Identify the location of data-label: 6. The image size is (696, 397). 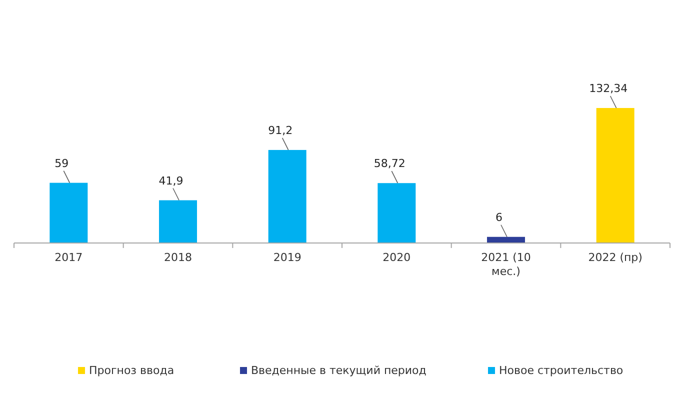
(499, 217).